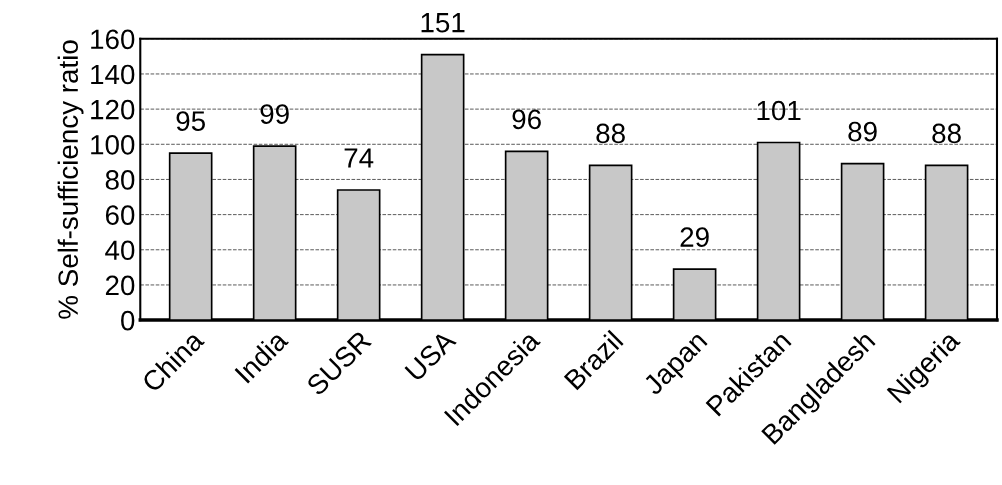 This screenshot has width=1002, height=485. Describe the element at coordinates (443, 23) in the screenshot. I see `data-label: 151` at that location.